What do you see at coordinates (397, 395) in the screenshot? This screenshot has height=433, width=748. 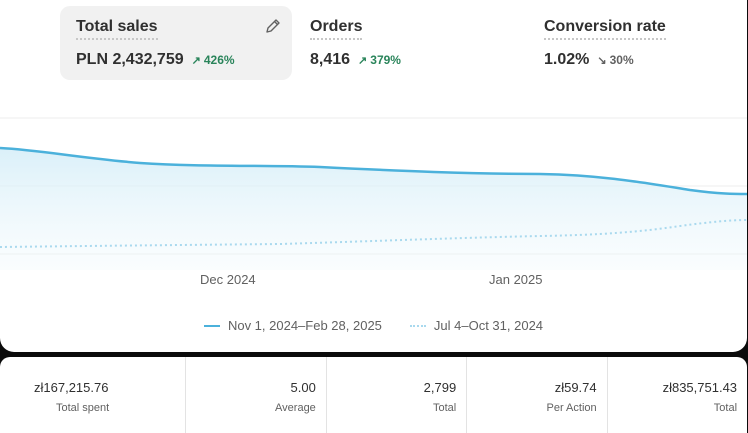 I see `stat-total: 2,799 Total` at bounding box center [397, 395].